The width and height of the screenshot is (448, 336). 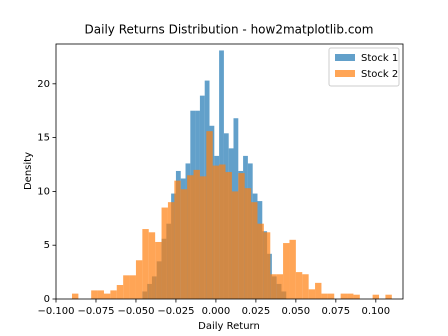 I want to click on y-tick-label: 20, so click(x=43, y=84).